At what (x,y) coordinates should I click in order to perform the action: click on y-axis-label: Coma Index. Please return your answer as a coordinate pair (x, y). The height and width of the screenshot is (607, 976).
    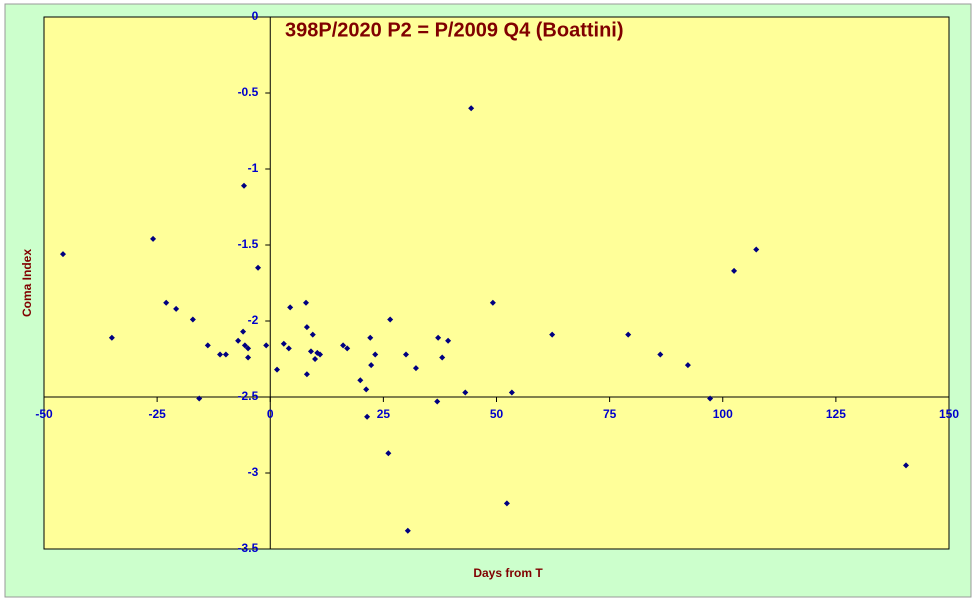
    Looking at the image, I should click on (27, 283).